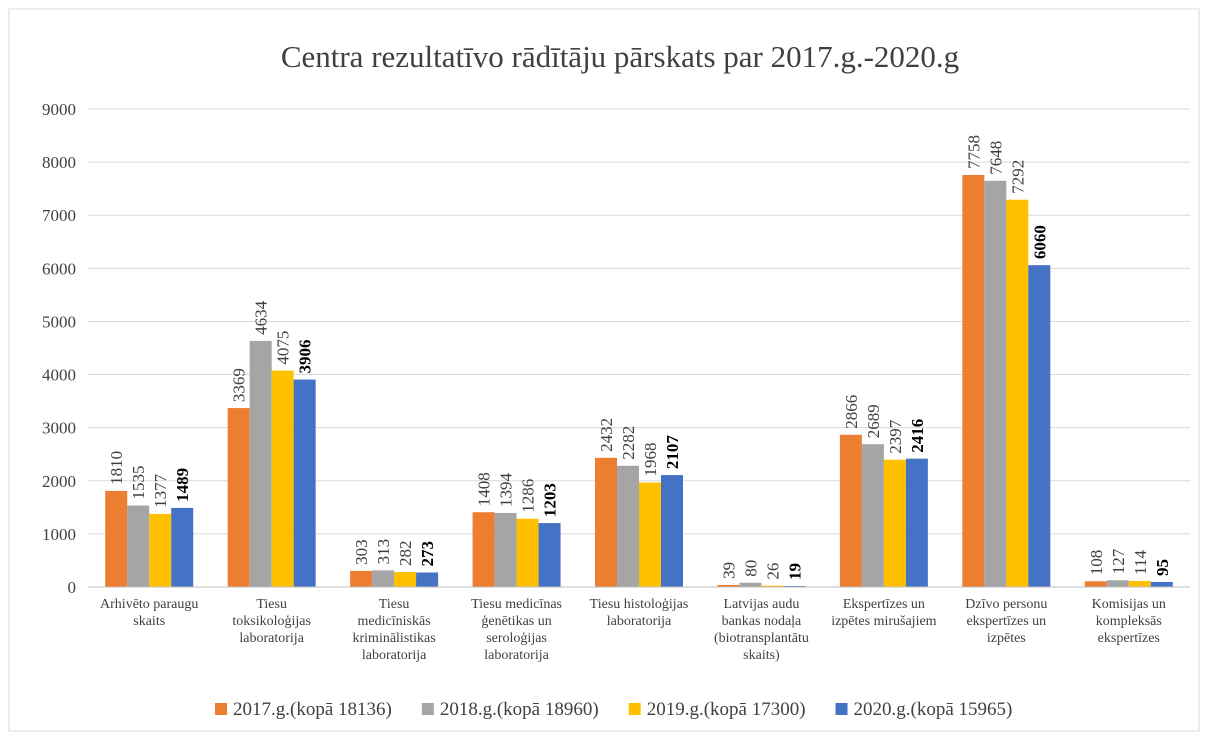 The image size is (1208, 738). I want to click on x-tick-label-line: ekspertīzes un, so click(1006, 621).